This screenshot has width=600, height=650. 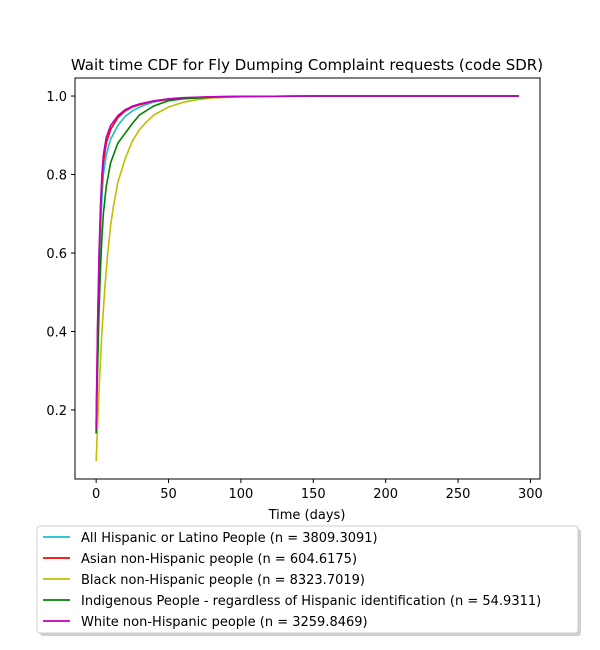 I want to click on y-tick-label: 1.0, so click(x=56, y=97).